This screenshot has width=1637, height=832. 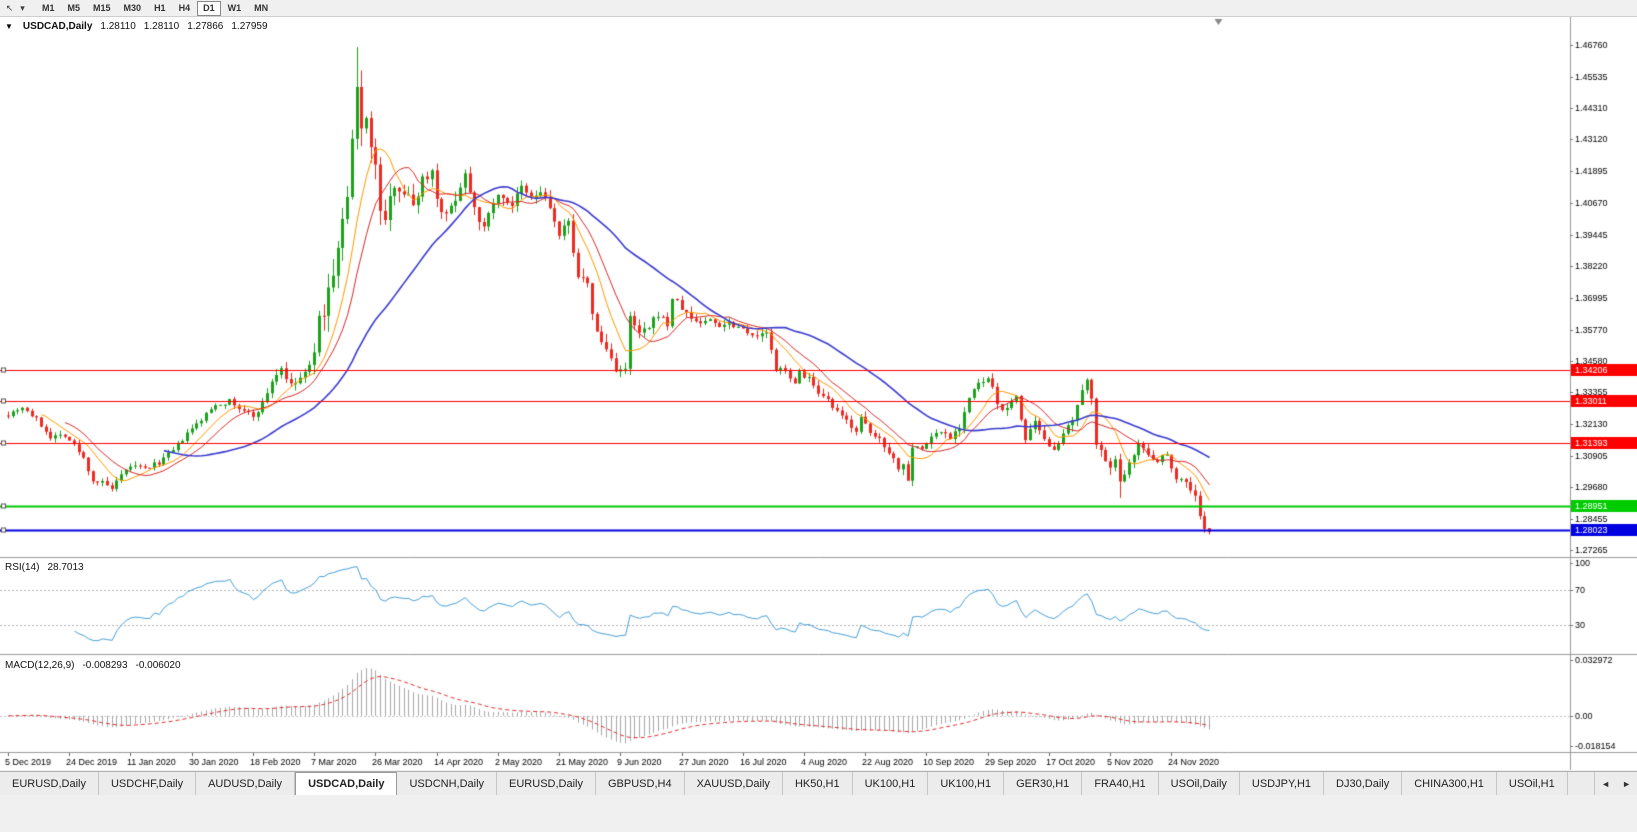 What do you see at coordinates (818, 813) in the screenshot?
I see `bottom-filler` at bounding box center [818, 813].